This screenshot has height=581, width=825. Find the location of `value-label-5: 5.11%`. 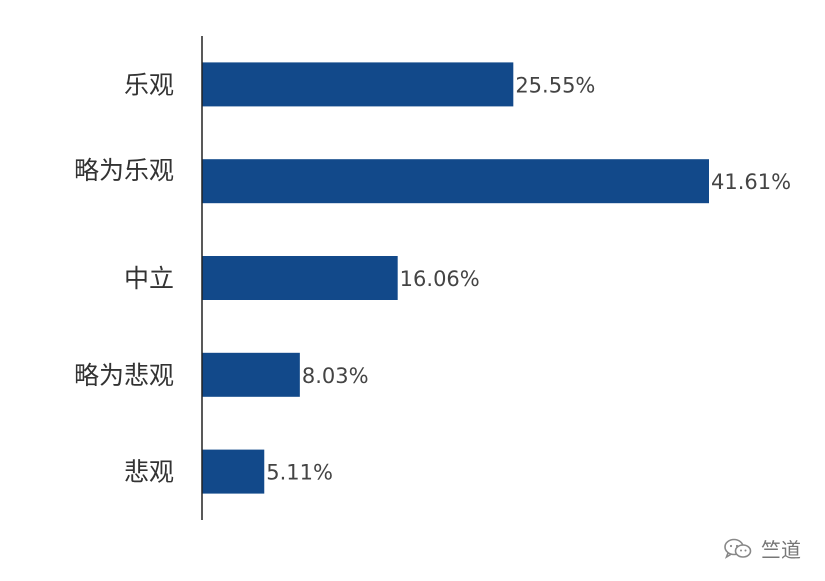

value-label-5: 5.11% is located at coordinates (299, 473).